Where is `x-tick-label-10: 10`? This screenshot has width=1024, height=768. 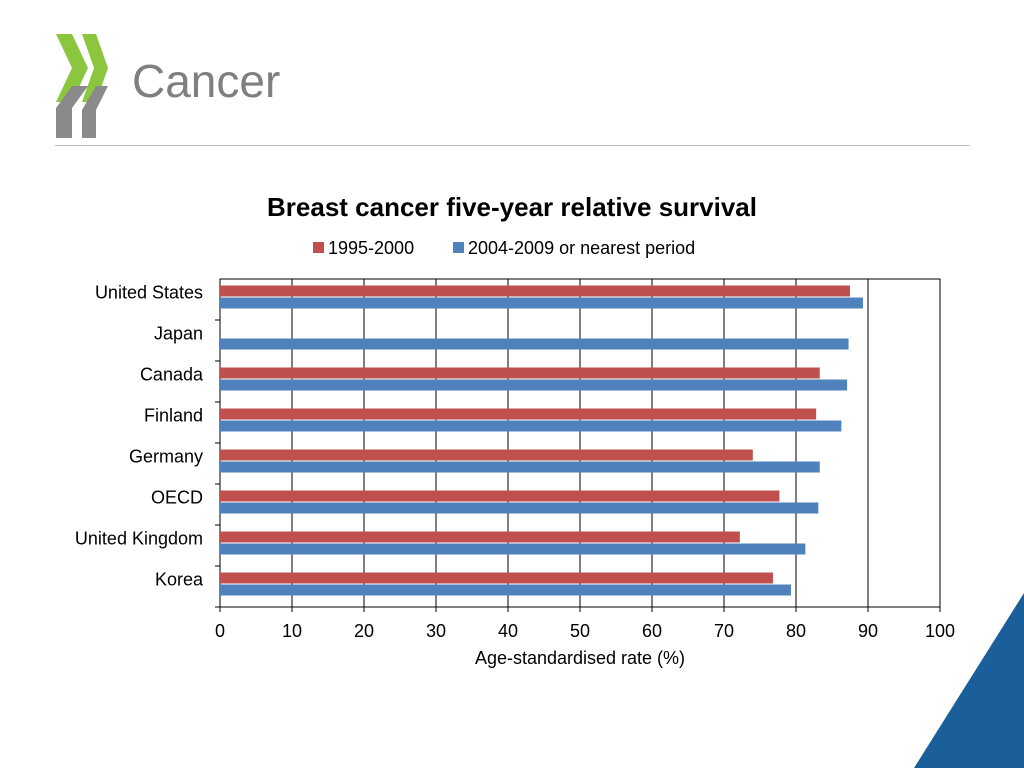 x-tick-label-10: 10 is located at coordinates (292, 631).